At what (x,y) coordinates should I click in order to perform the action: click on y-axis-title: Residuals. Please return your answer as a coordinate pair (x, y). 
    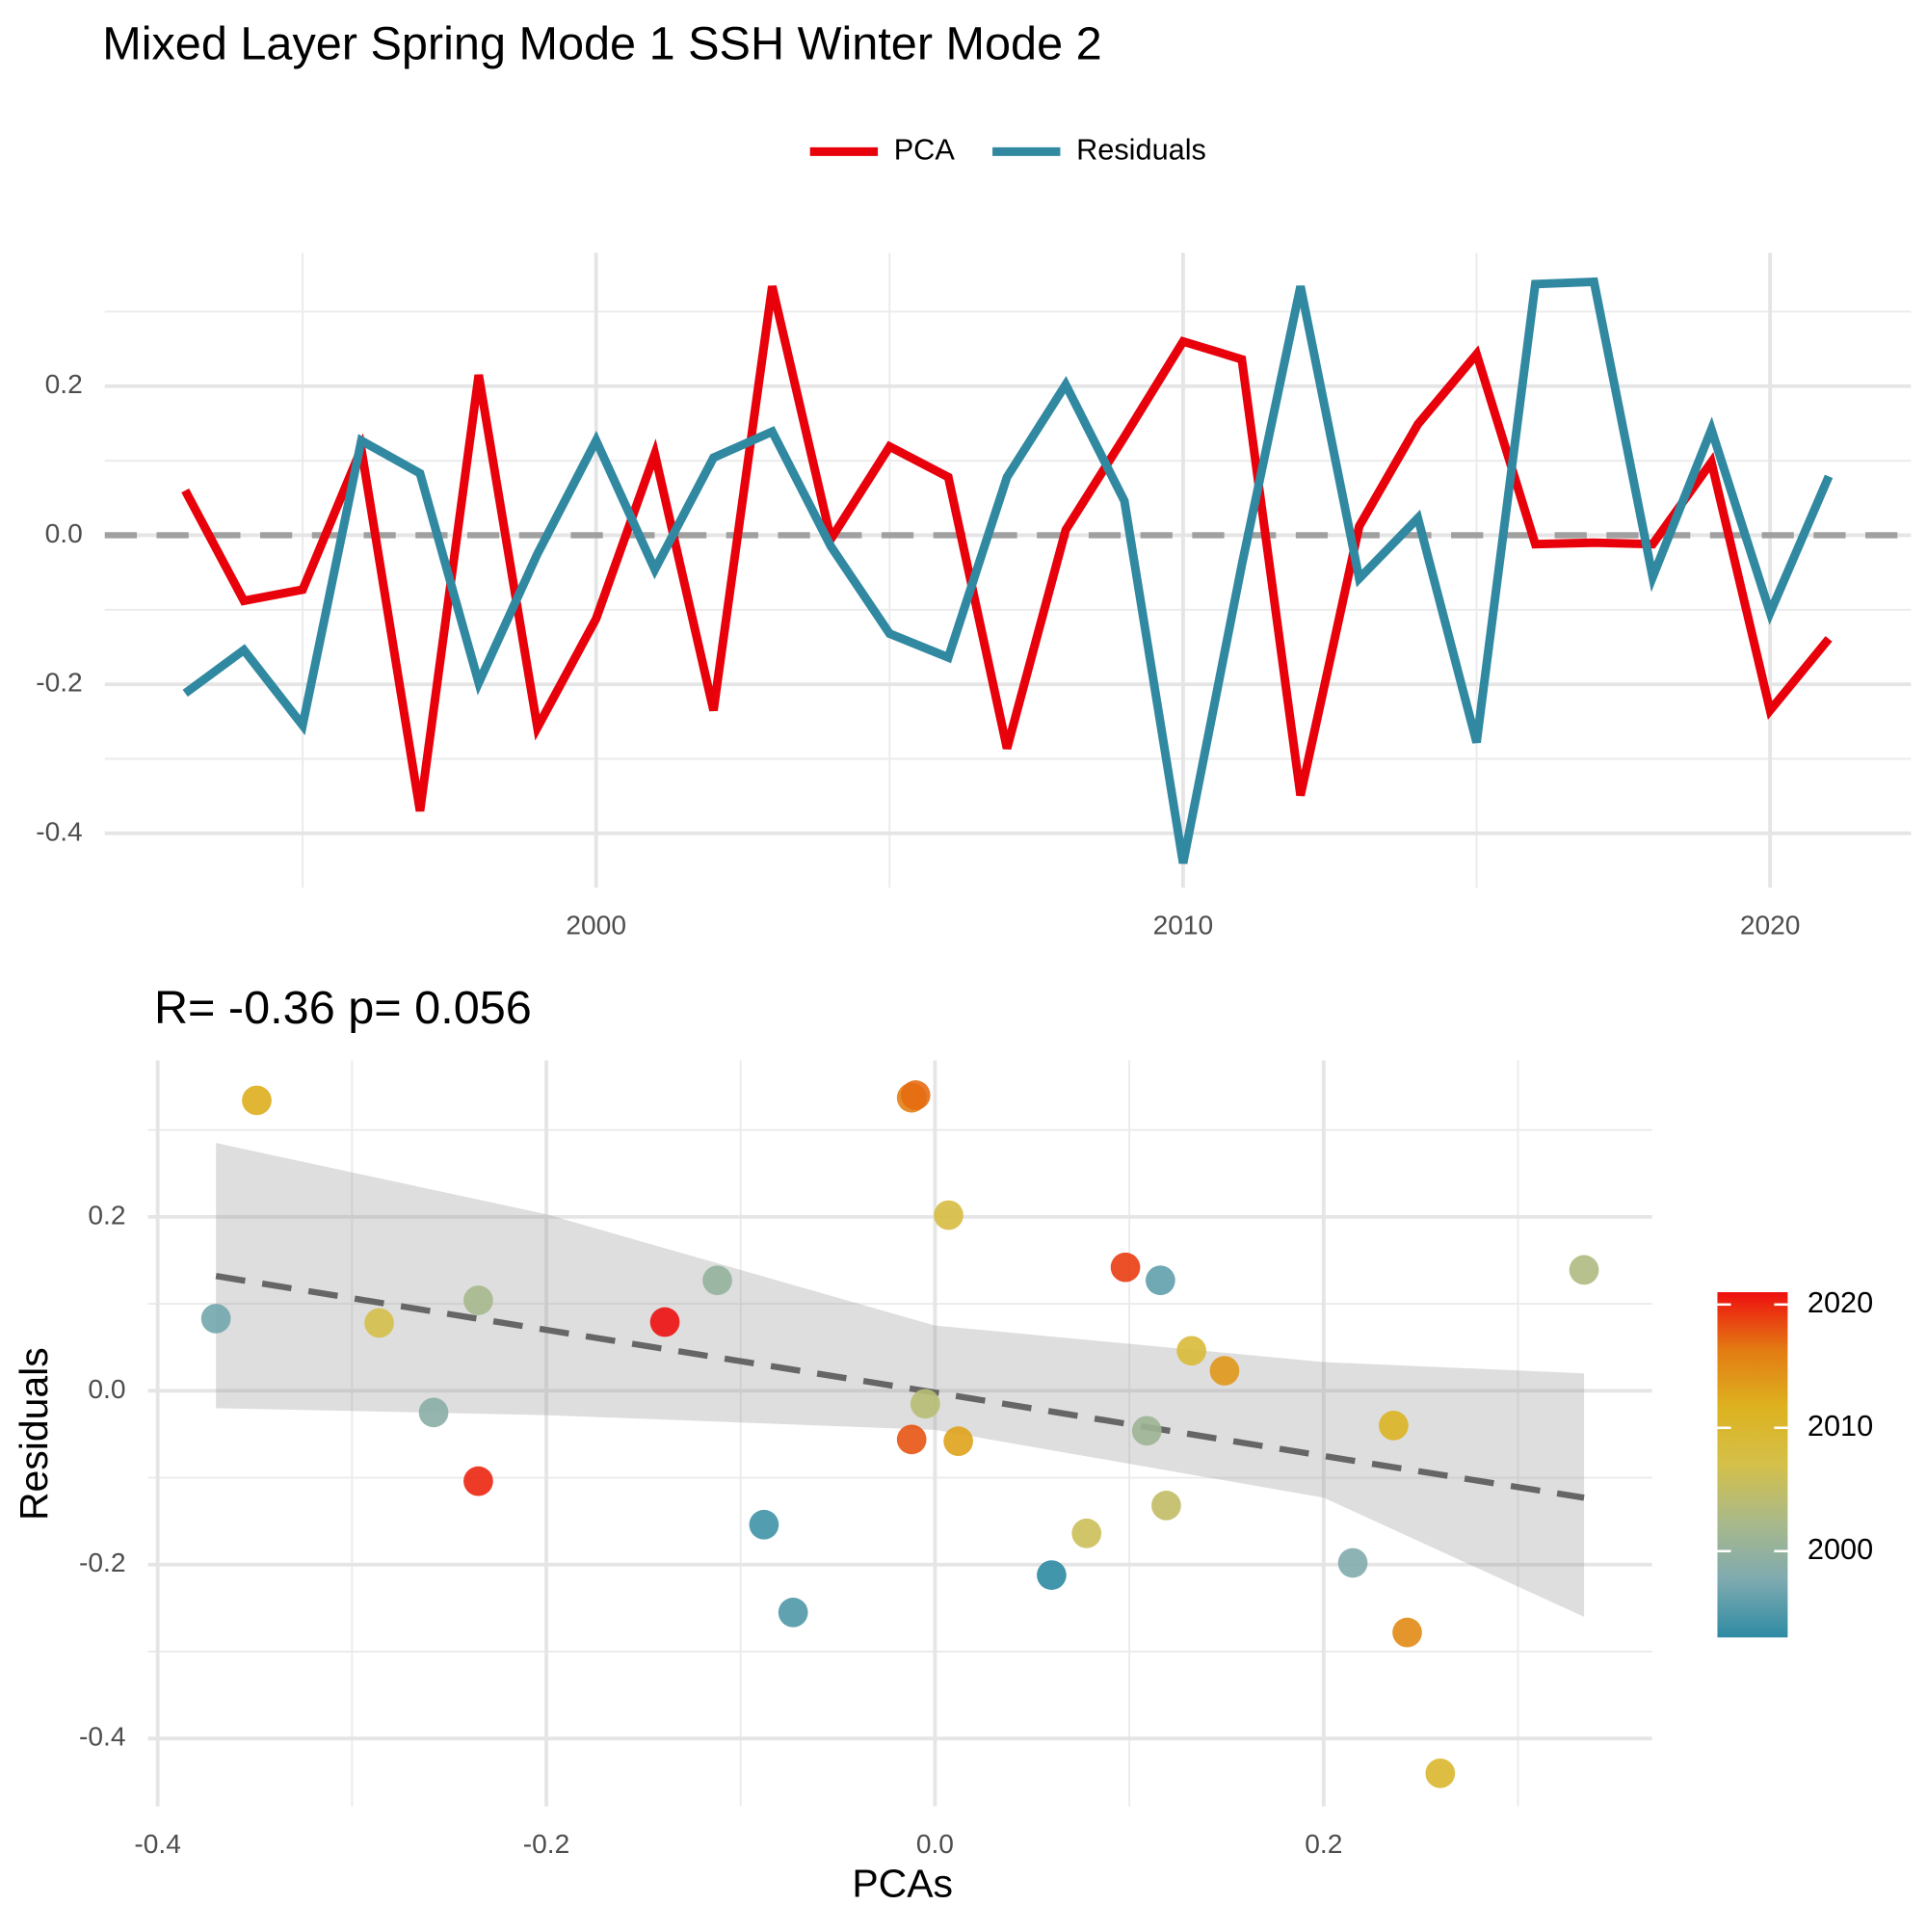
    Looking at the image, I should click on (34, 1434).